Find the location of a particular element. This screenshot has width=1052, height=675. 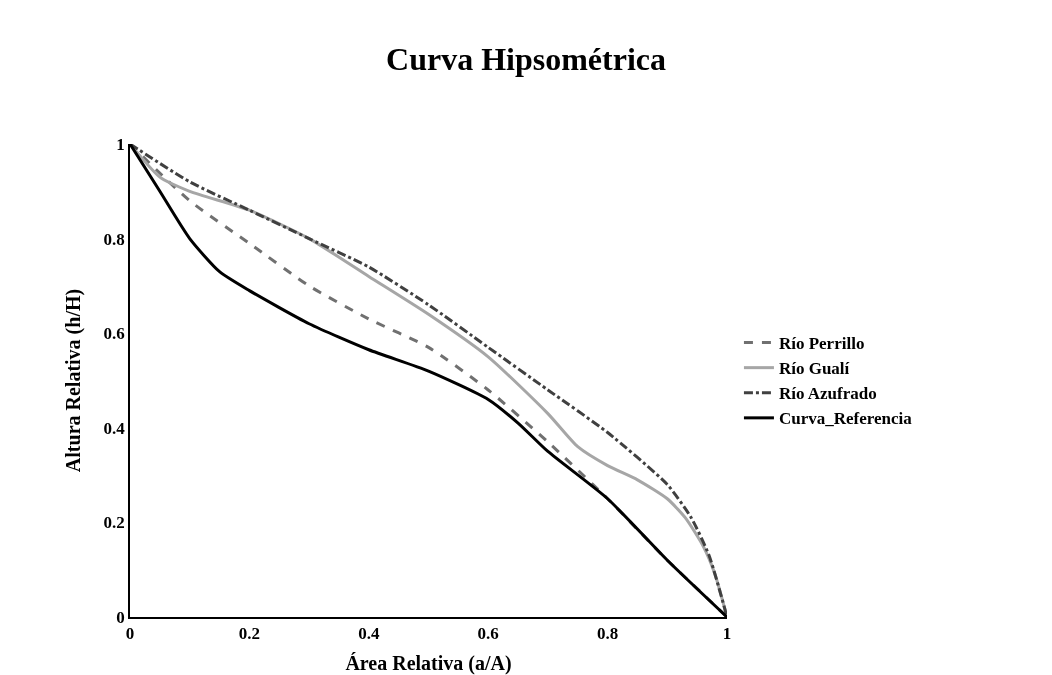

x-tick-label: 0.8 is located at coordinates (607, 634).